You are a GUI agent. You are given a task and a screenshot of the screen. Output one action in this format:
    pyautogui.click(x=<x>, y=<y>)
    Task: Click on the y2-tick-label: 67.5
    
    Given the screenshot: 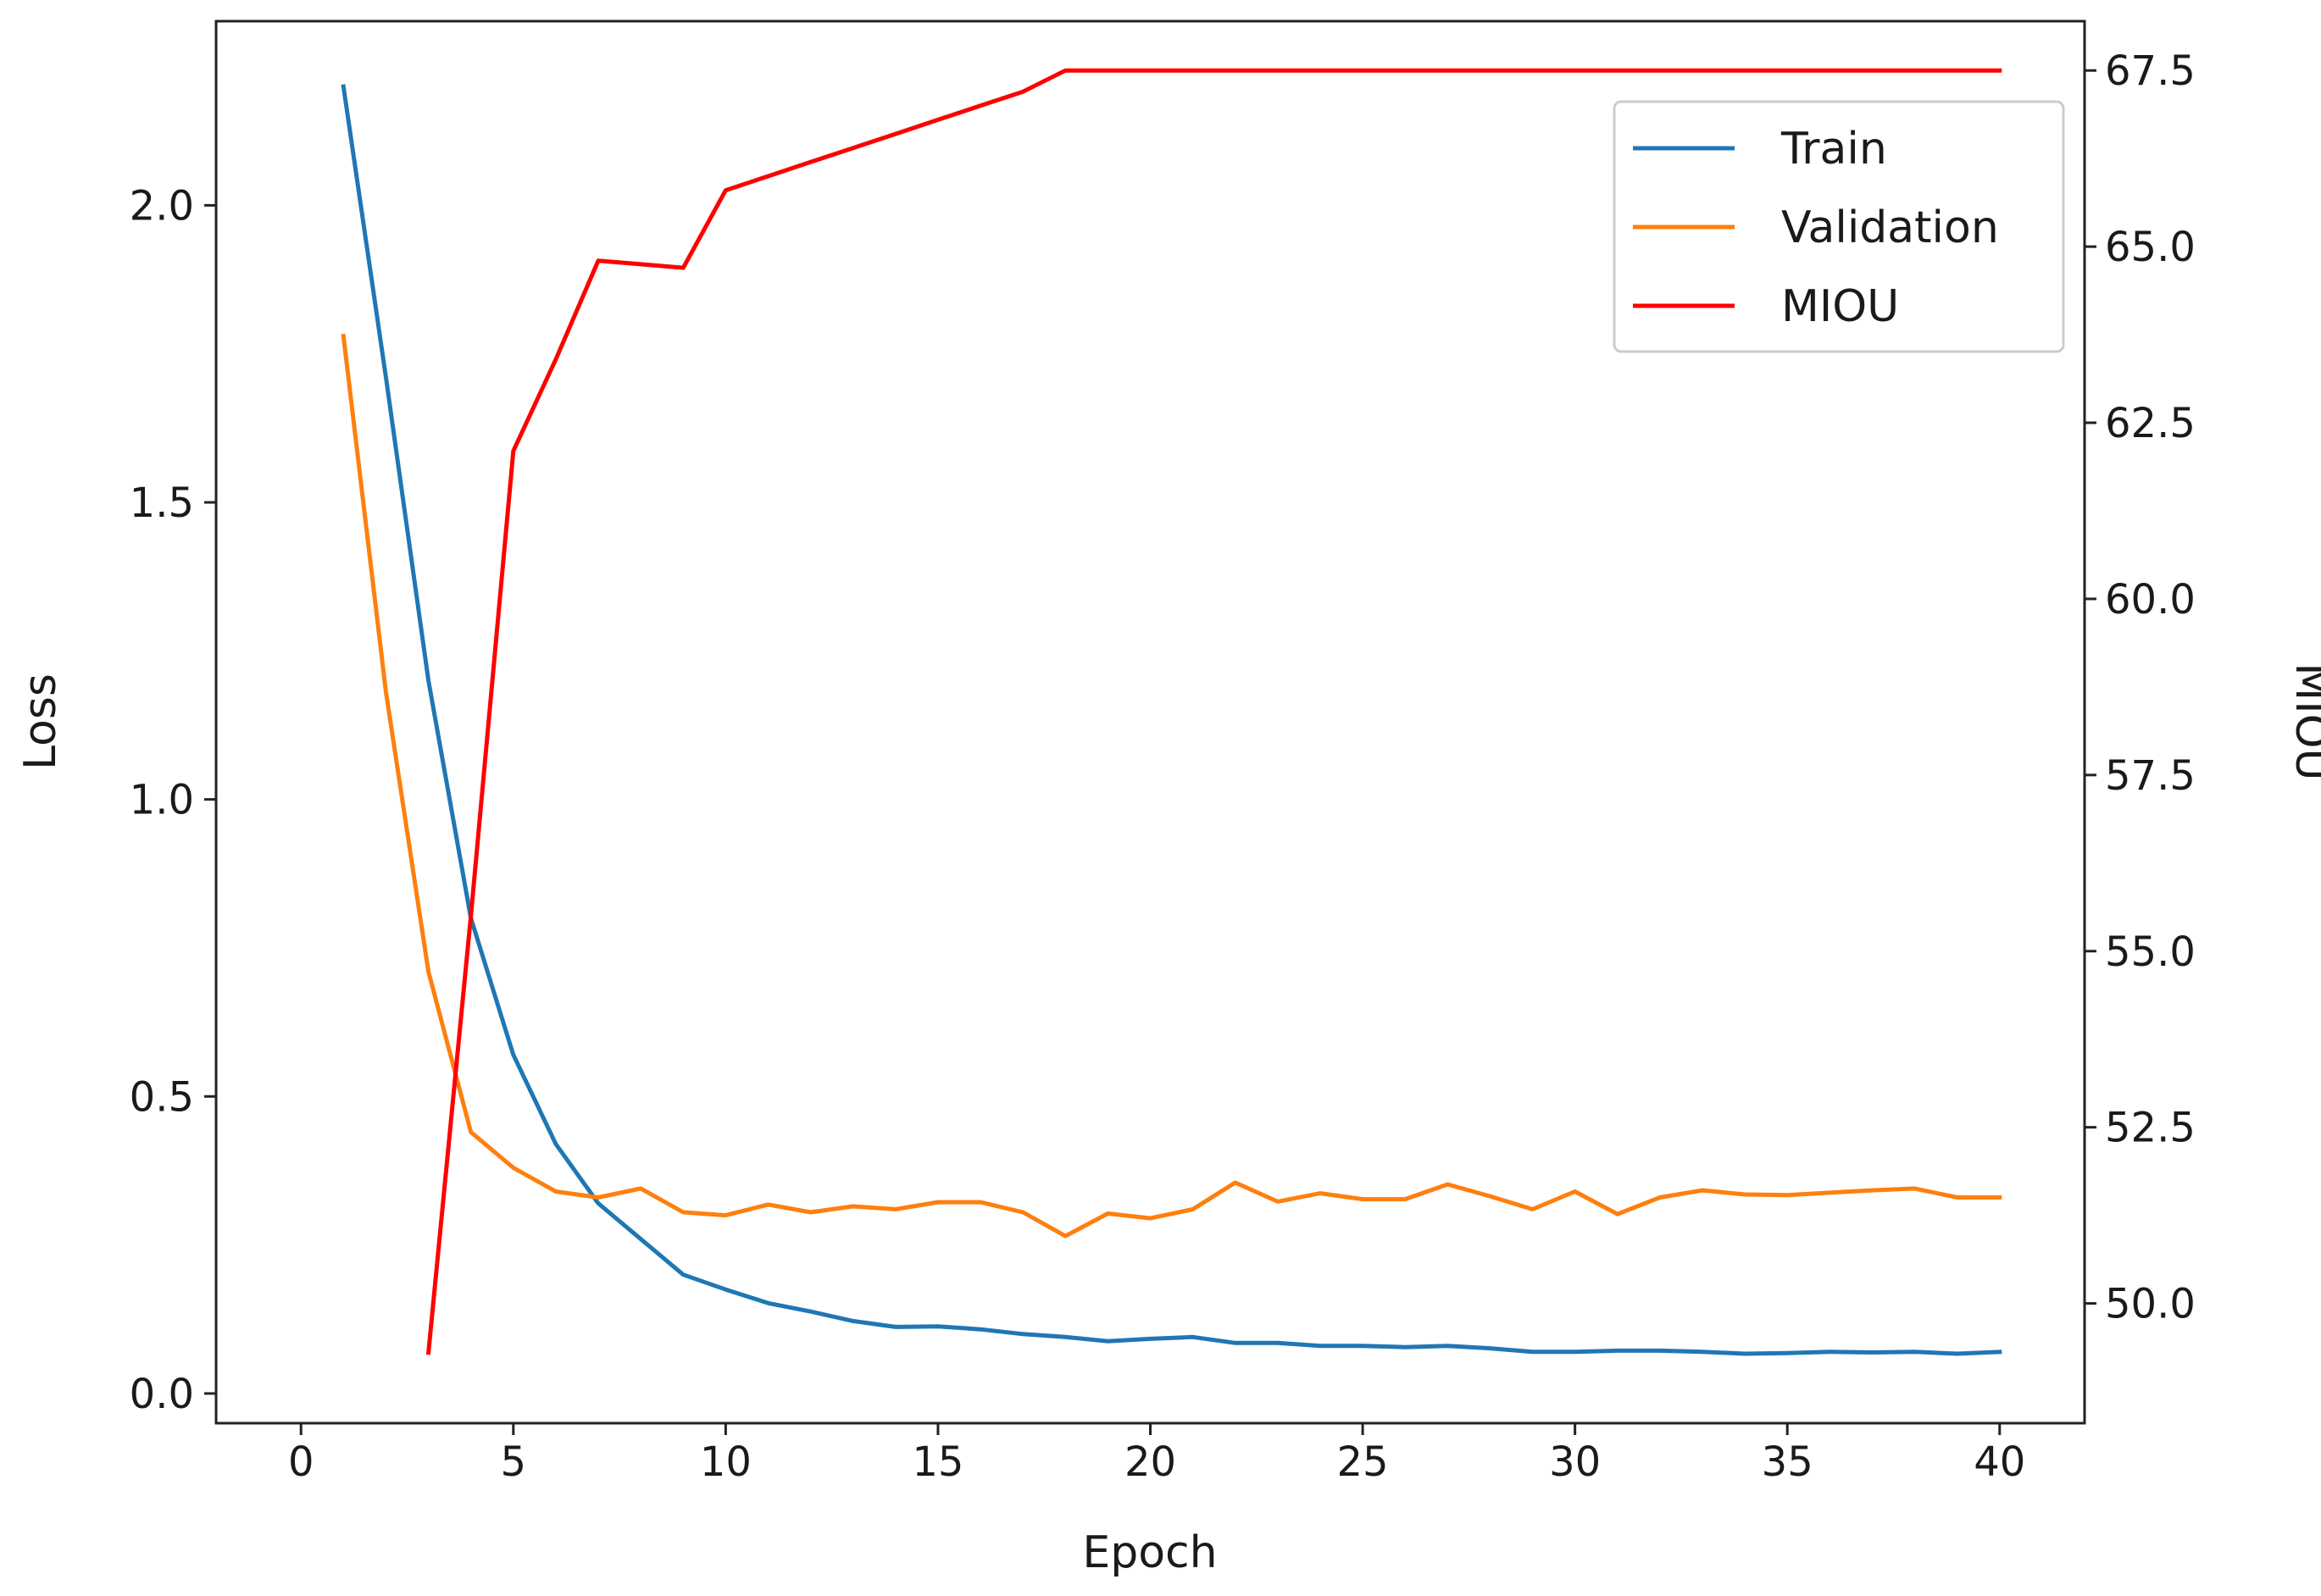 What is the action you would take?
    pyautogui.click(x=2150, y=71)
    